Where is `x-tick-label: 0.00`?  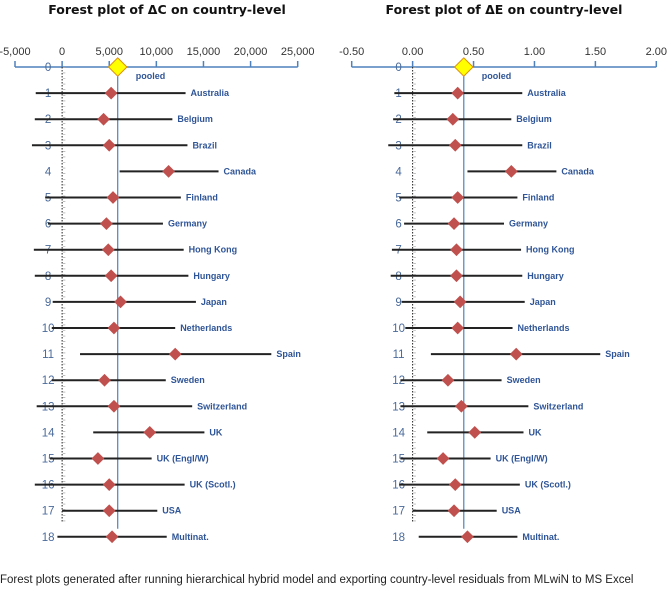 x-tick-label: 0.00 is located at coordinates (412, 52).